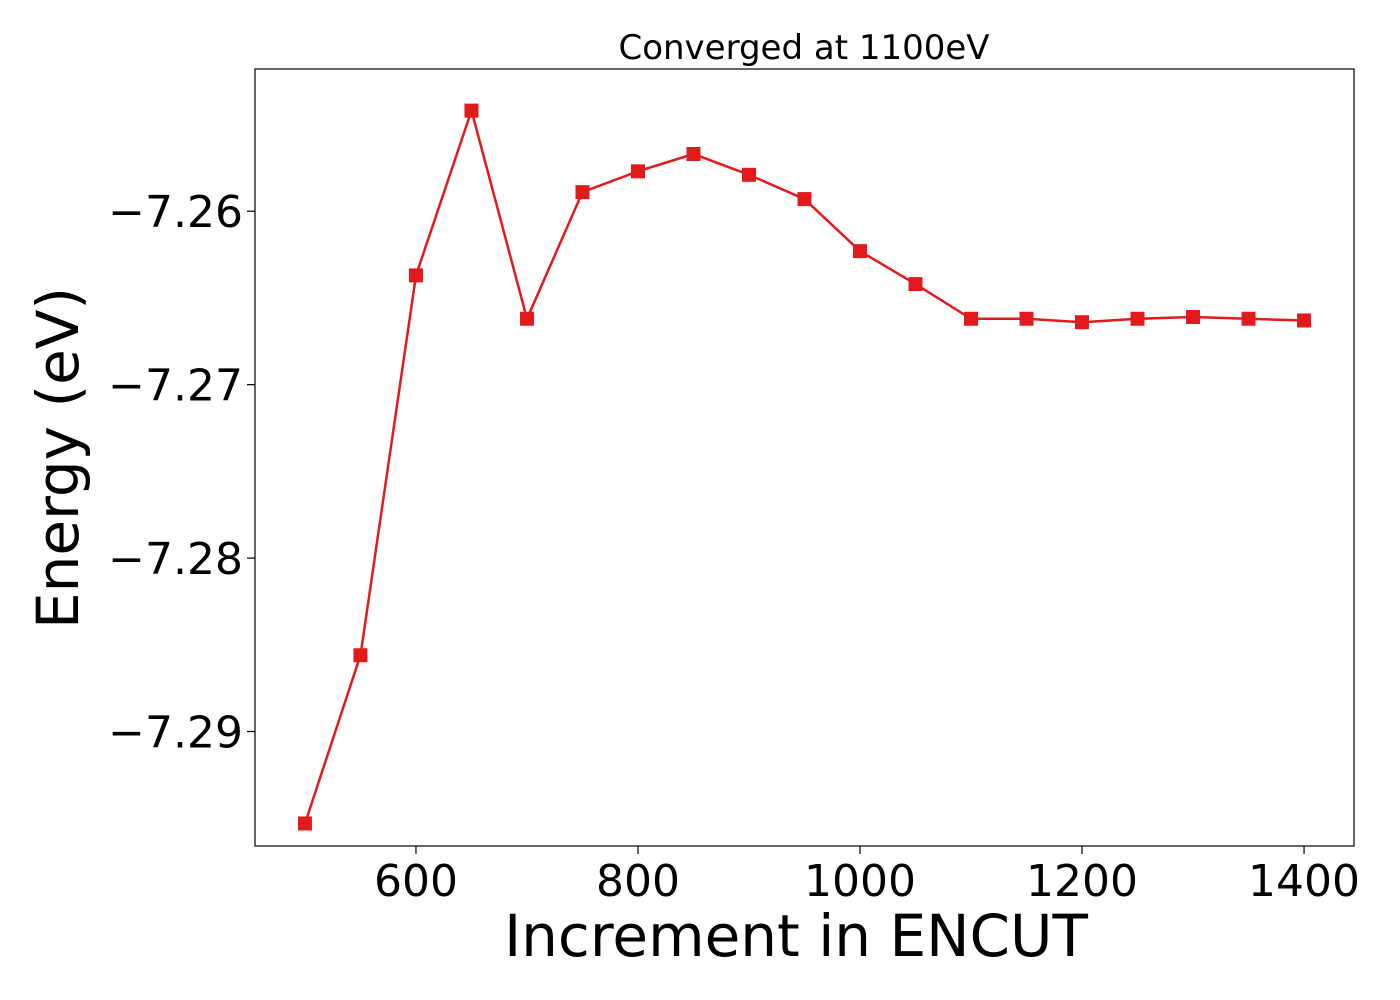 This screenshot has height=1000, width=1400. I want to click on y-tick-label: −7.29, so click(175, 733).